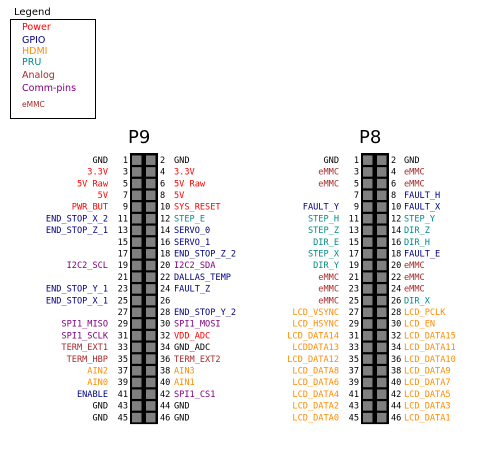  I want to click on pin-number-p9-16: 16, so click(165, 243).